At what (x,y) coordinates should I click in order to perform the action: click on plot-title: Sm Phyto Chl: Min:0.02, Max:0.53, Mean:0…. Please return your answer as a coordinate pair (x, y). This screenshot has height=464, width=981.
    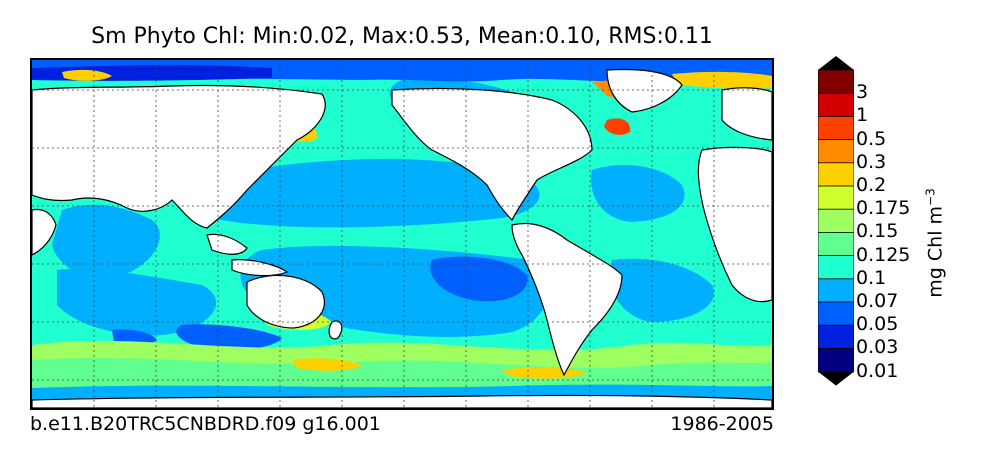
    Looking at the image, I should click on (402, 36).